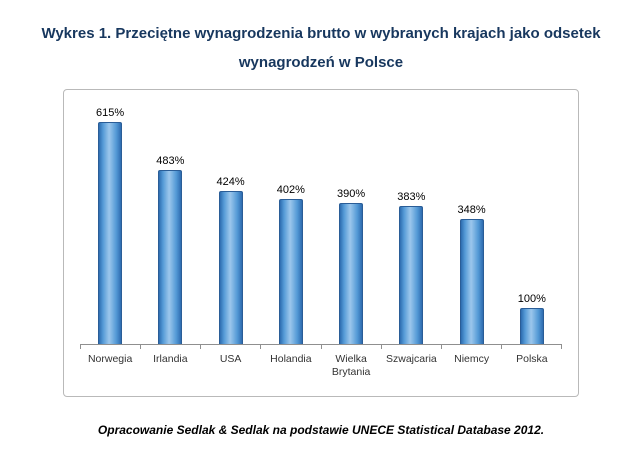 The width and height of the screenshot is (642, 468). Describe the element at coordinates (230, 182) in the screenshot. I see `bar-value-label: 424%` at that location.